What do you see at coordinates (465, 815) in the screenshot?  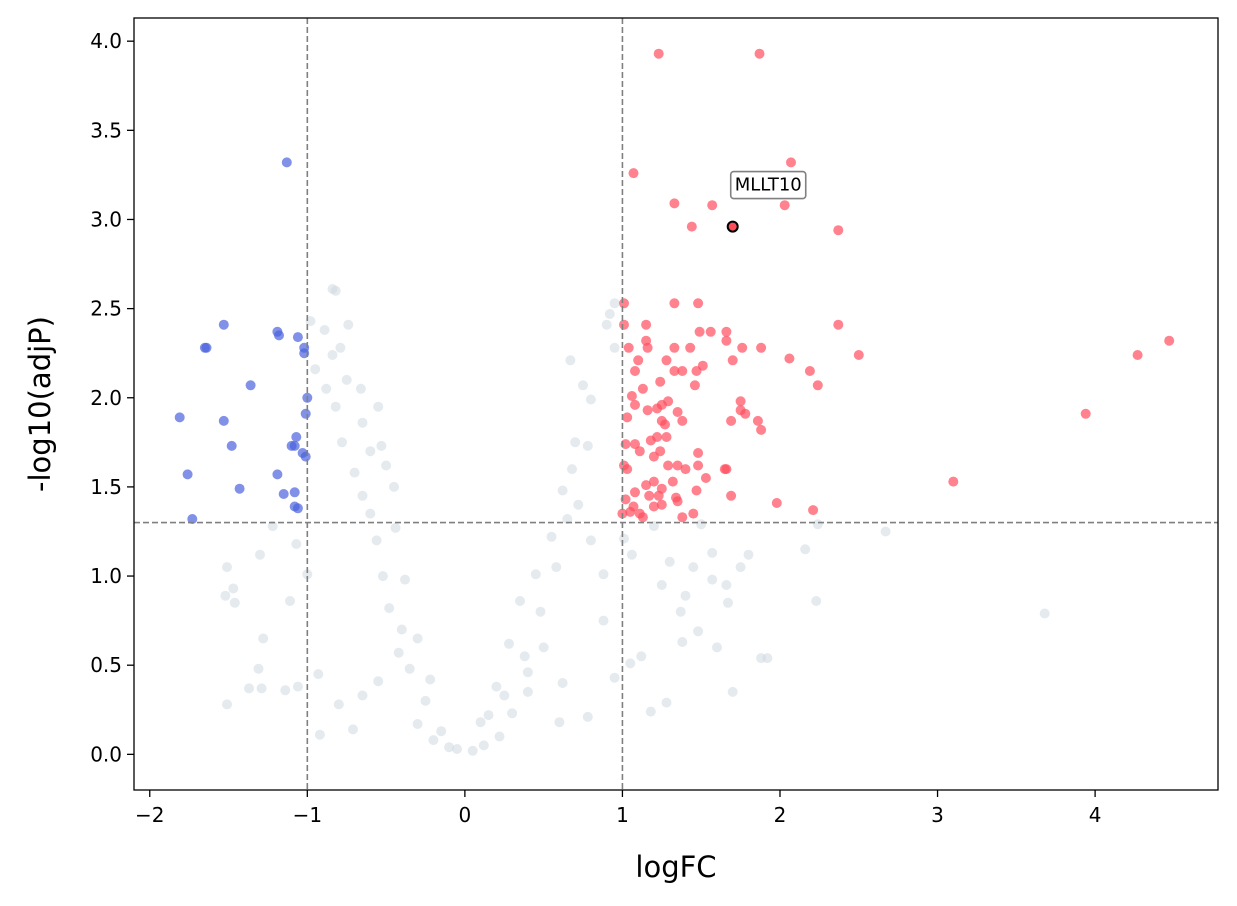 I see `x-tick-label: 0` at bounding box center [465, 815].